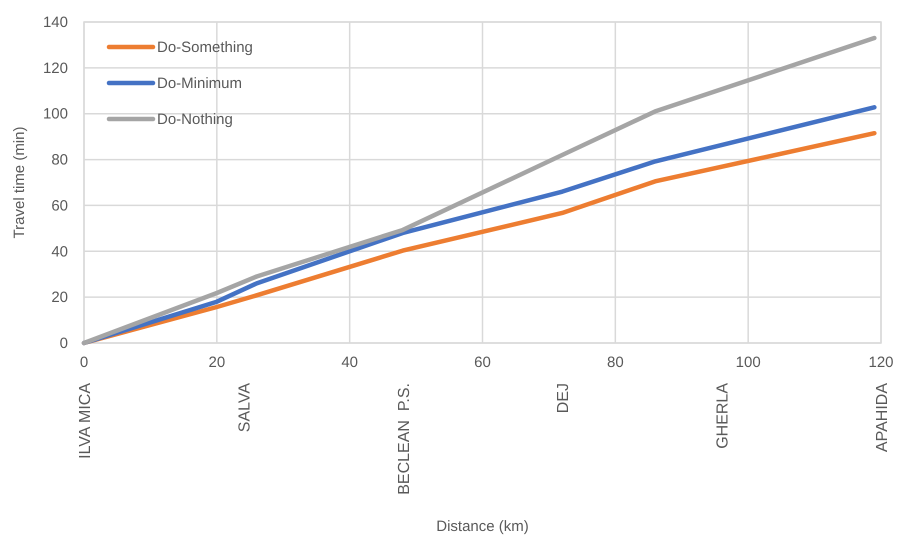  I want to click on y-axis-title: Travel time (min), so click(19, 182).